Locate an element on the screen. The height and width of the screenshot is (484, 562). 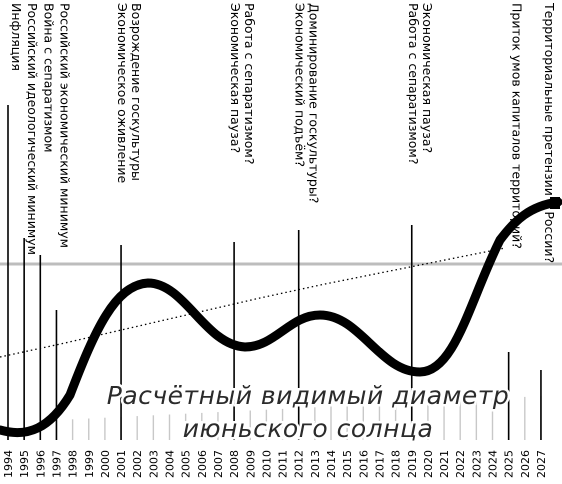
year-label: 1997 is located at coordinates (56, 464).